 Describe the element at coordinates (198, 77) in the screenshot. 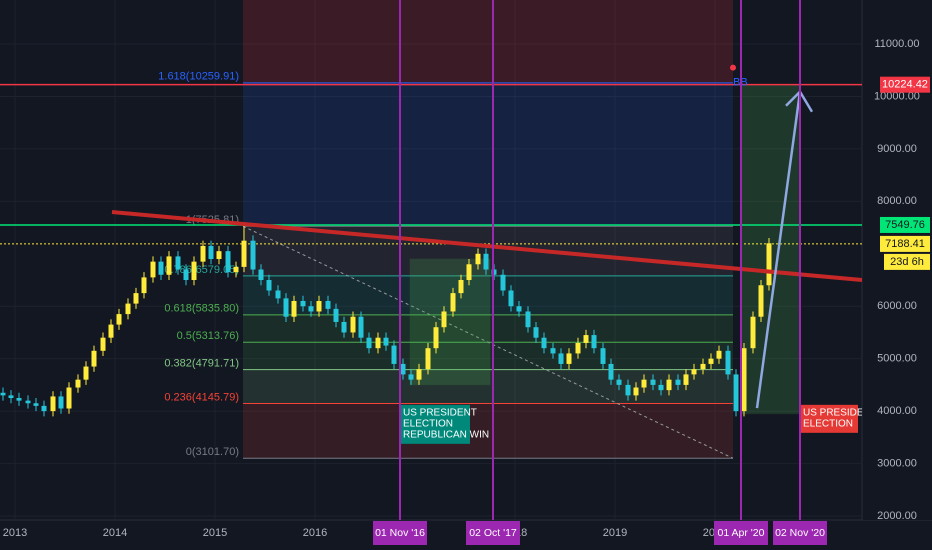

I see `fib-label: 1.618(10259.91)` at that location.